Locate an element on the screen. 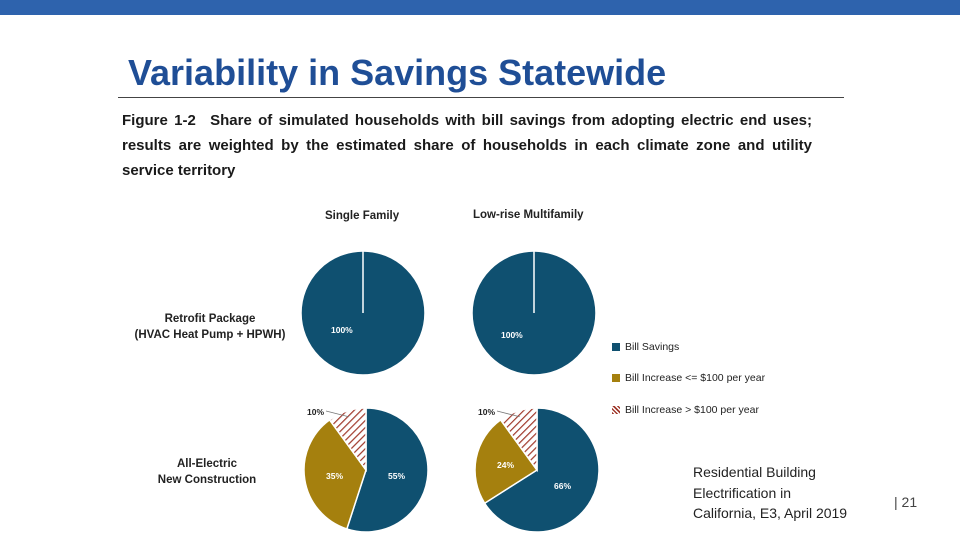 The height and width of the screenshot is (540, 960). legend-item-bill-savings: Bill Savings is located at coordinates (645, 347).